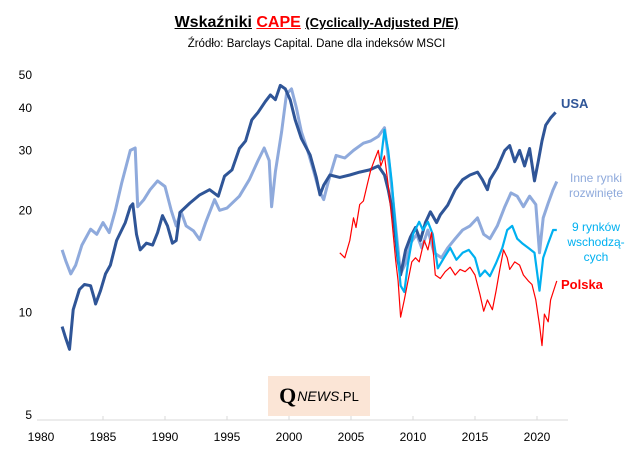  Describe the element at coordinates (382, 22) in the screenshot. I see `title-paren: (Cyclically-Adjusted P/E)` at that location.